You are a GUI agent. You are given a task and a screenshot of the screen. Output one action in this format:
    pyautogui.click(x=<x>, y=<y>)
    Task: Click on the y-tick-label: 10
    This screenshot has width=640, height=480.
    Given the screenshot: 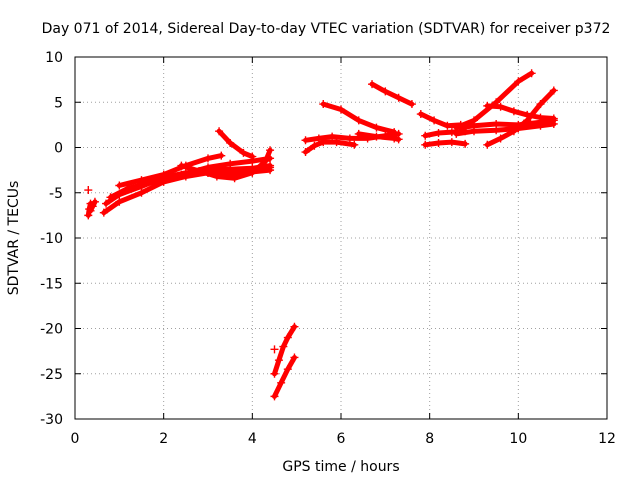 What is the action you would take?
    pyautogui.click(x=54, y=58)
    